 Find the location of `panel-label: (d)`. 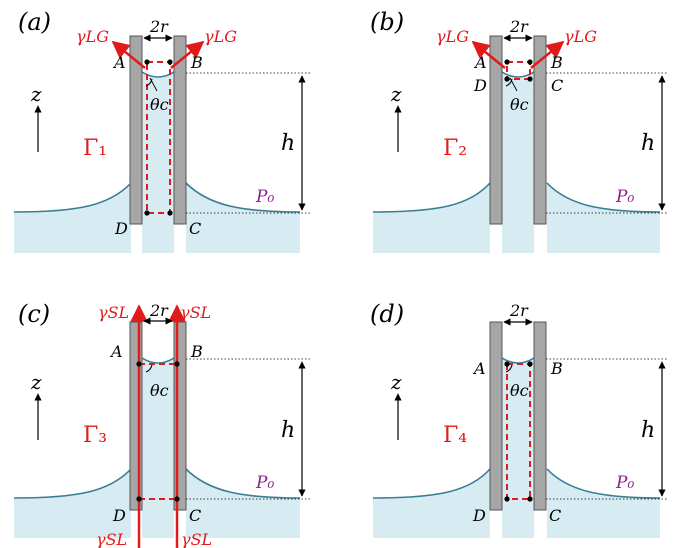

panel-label: (d) is located at coordinates (387, 314).